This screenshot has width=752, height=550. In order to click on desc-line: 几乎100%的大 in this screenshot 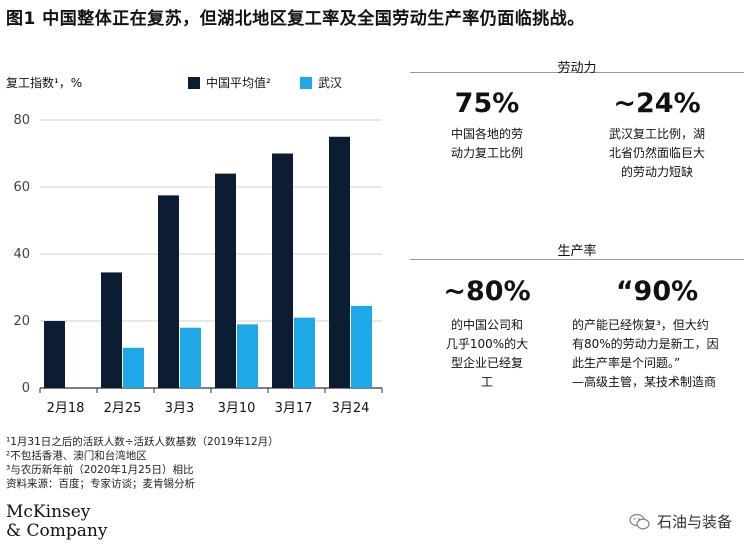, I will do `click(487, 344)`.